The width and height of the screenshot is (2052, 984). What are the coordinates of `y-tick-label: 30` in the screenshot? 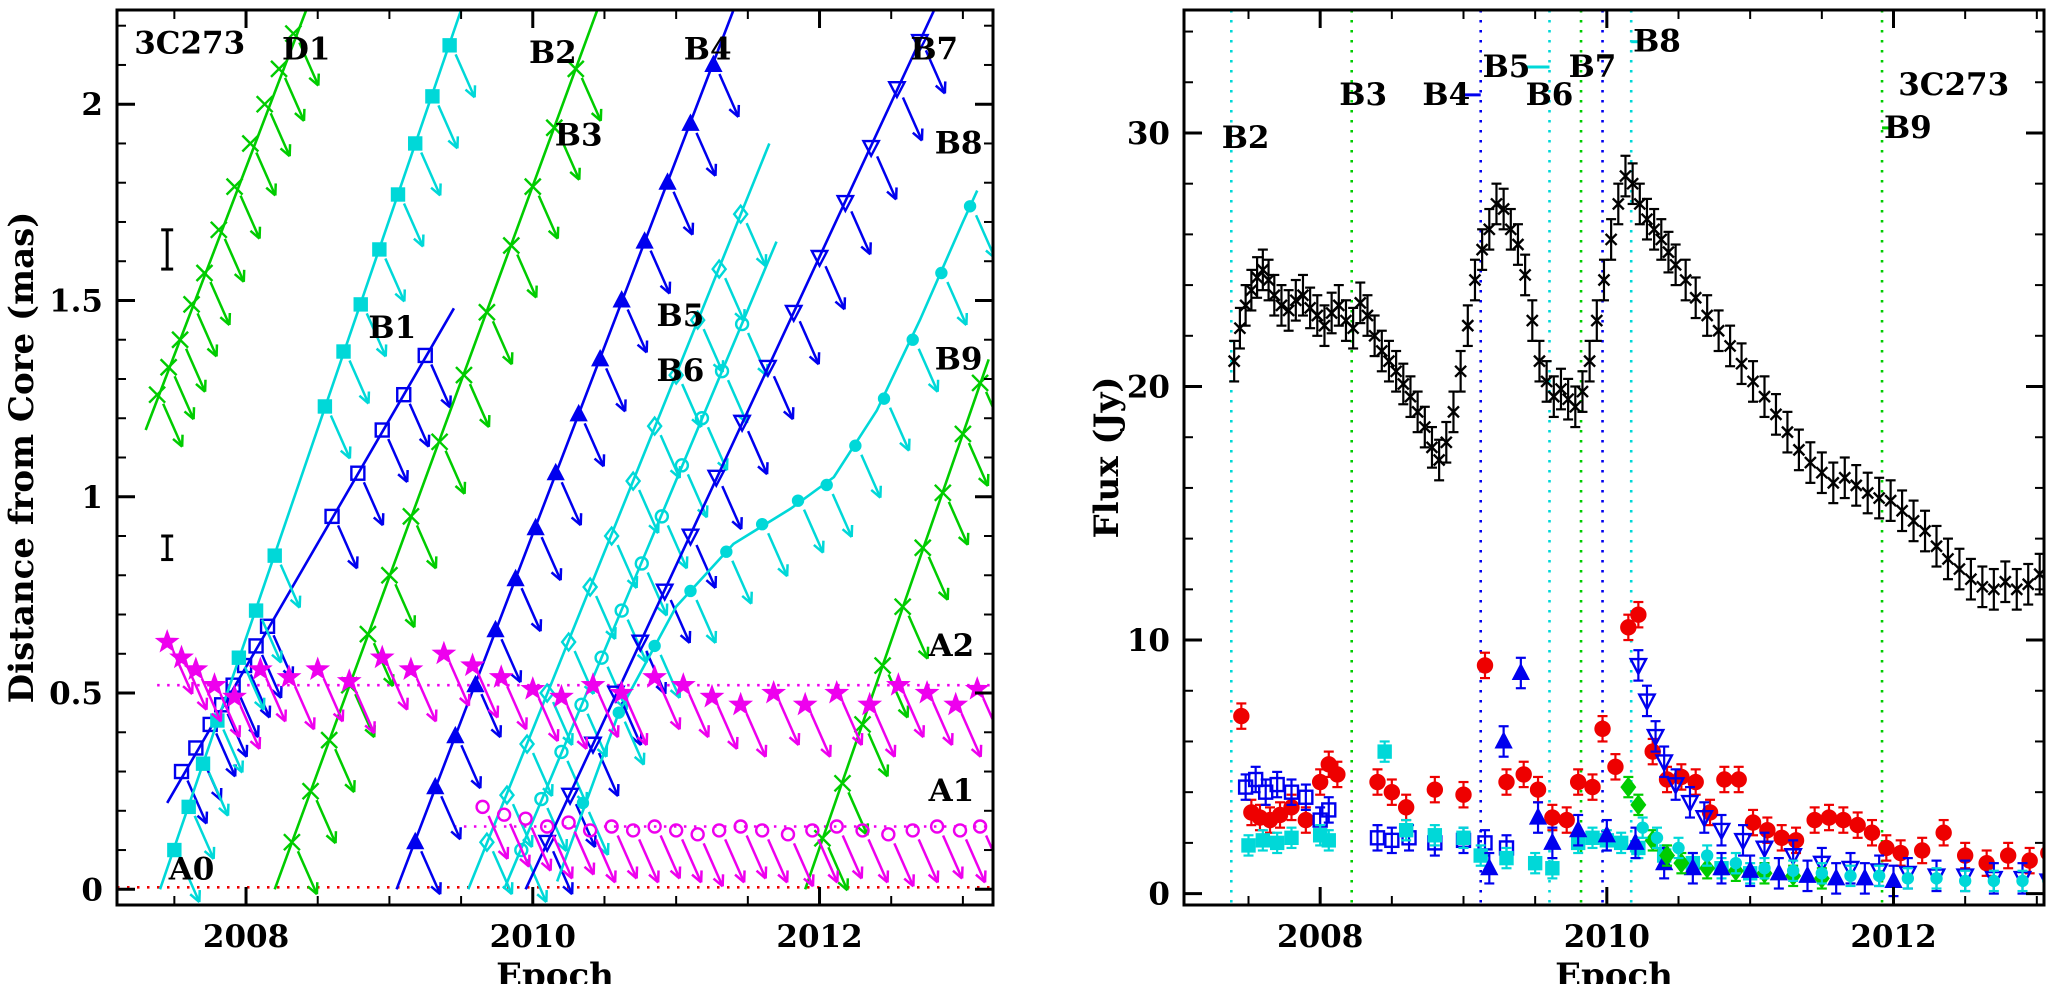 It's located at (1148, 134).